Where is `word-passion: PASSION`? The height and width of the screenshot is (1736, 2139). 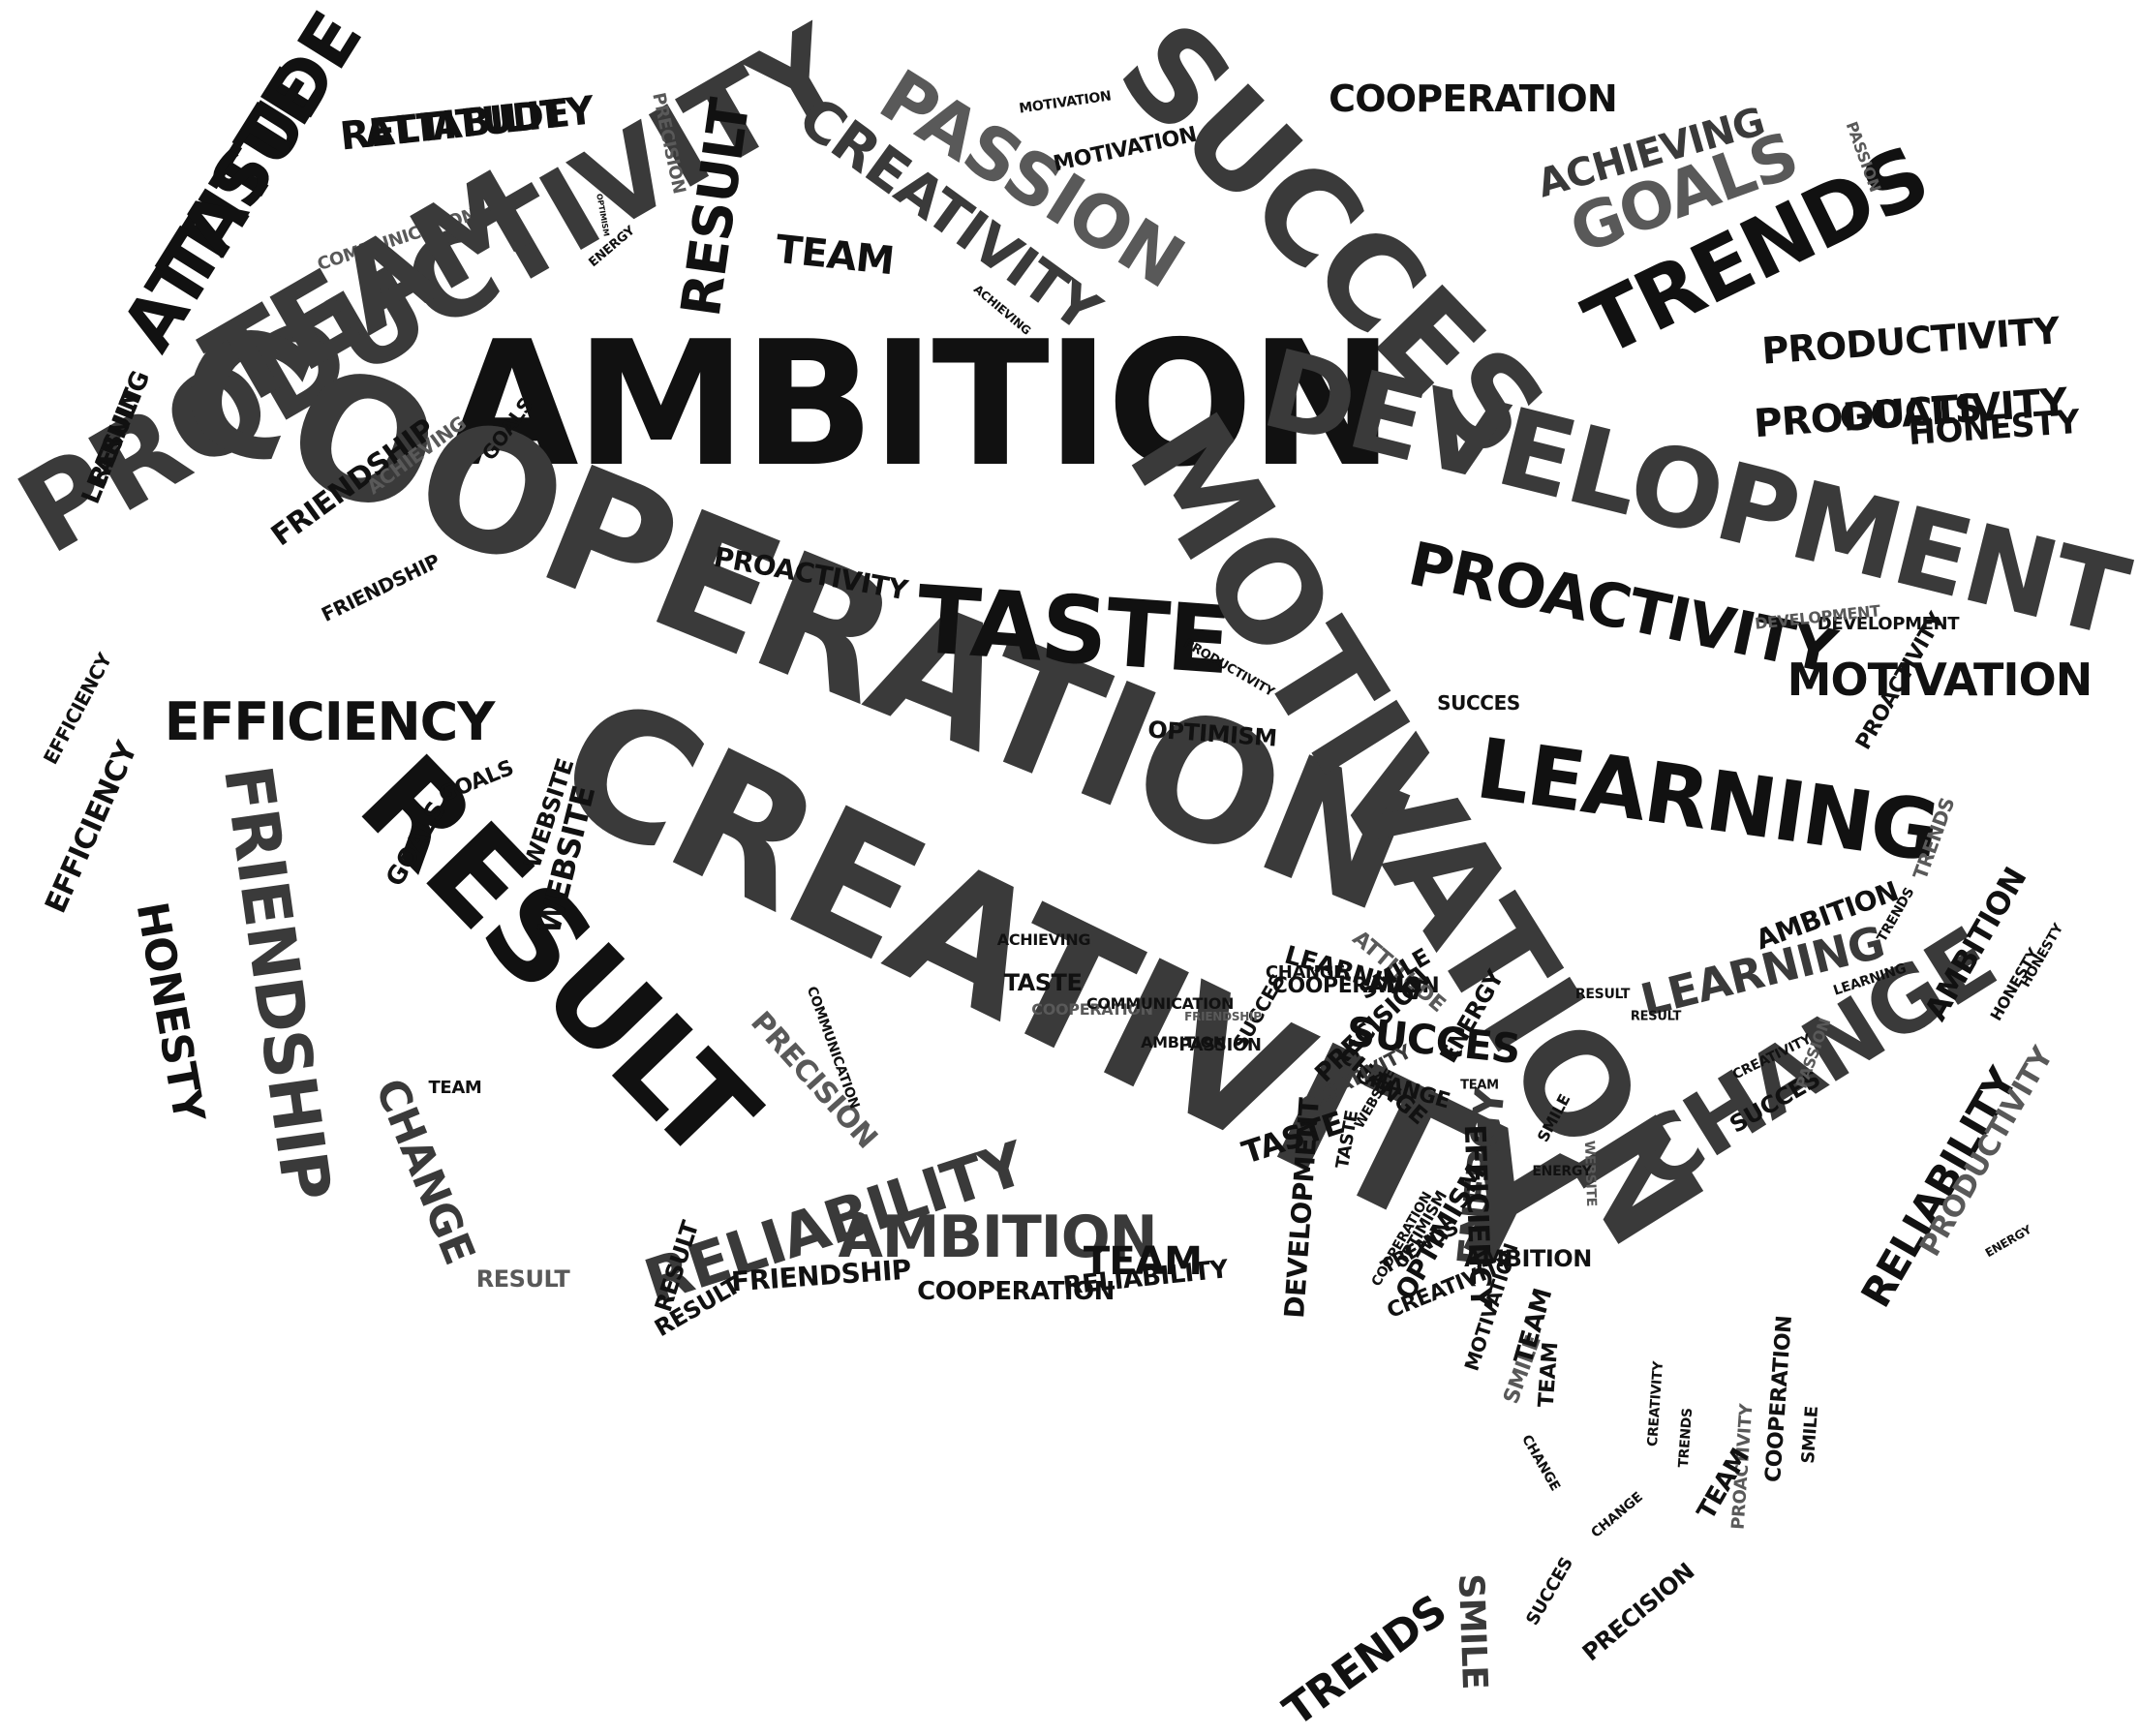
word-passion: PASSION is located at coordinates (1220, 1045).